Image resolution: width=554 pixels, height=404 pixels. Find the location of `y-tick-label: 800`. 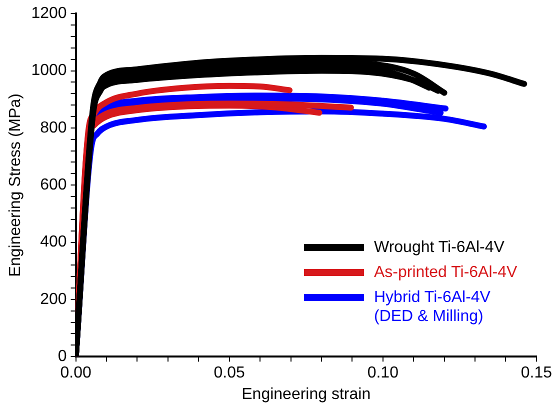

y-tick-label: 800 is located at coordinates (53, 127).